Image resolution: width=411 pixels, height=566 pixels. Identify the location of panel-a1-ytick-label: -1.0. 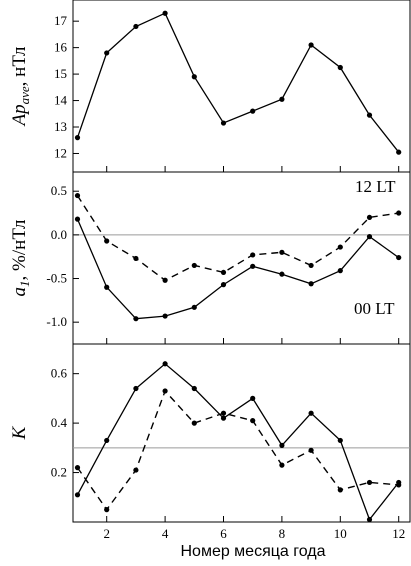
(56, 321).